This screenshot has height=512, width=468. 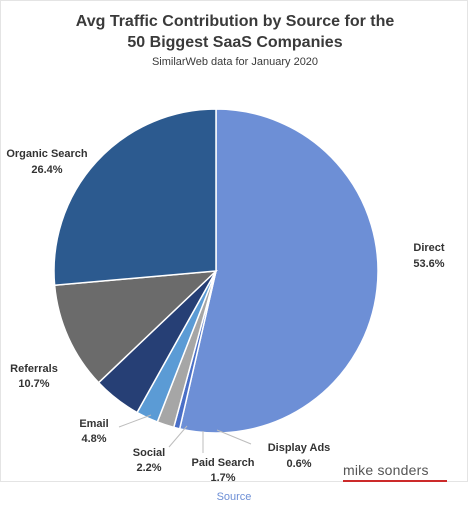 What do you see at coordinates (135, 197) in the screenshot?
I see `pie-slice-organic-search` at bounding box center [135, 197].